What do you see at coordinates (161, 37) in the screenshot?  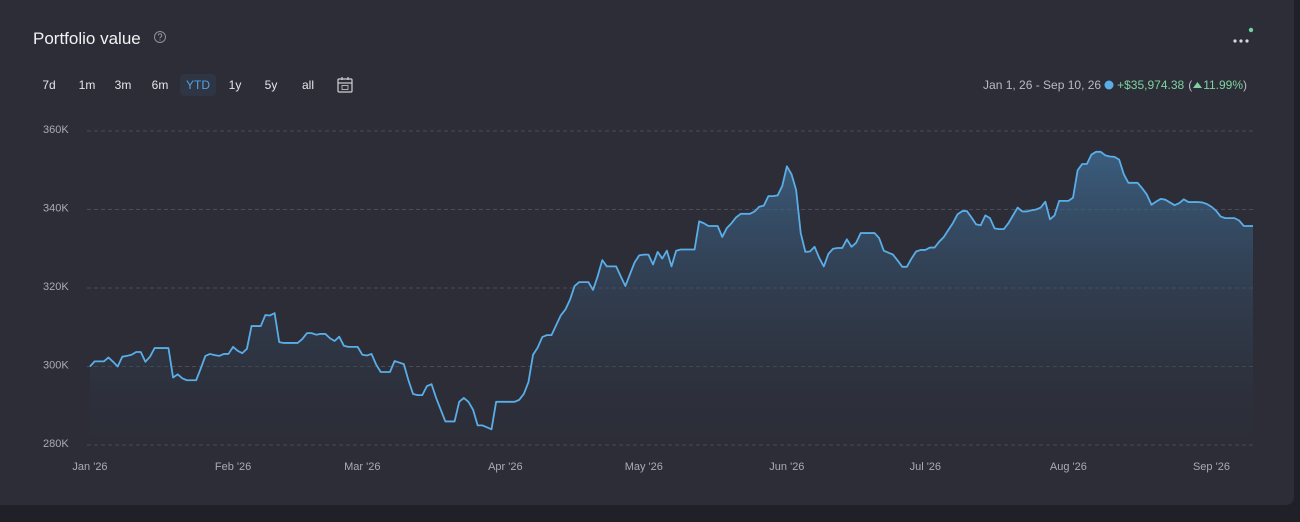 I see `help-icon` at bounding box center [161, 37].